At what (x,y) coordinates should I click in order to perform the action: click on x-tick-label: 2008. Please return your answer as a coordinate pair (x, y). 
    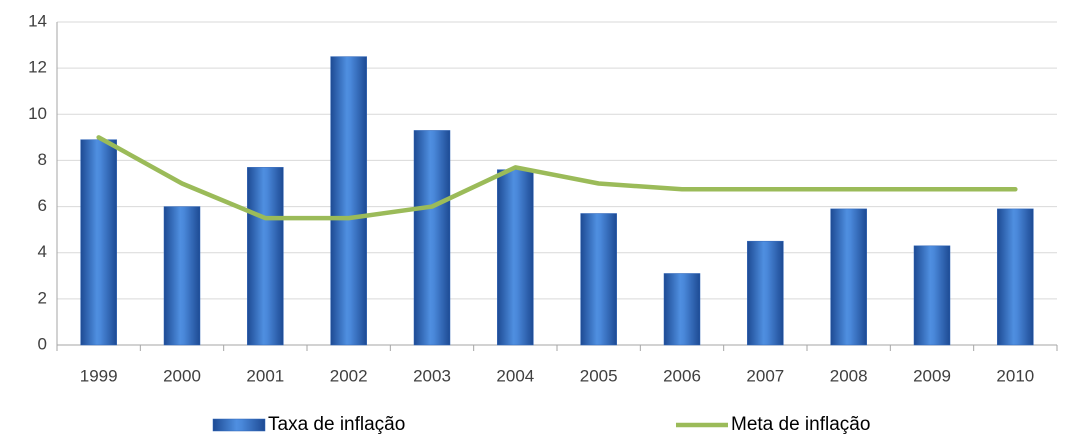
    Looking at the image, I should click on (849, 375).